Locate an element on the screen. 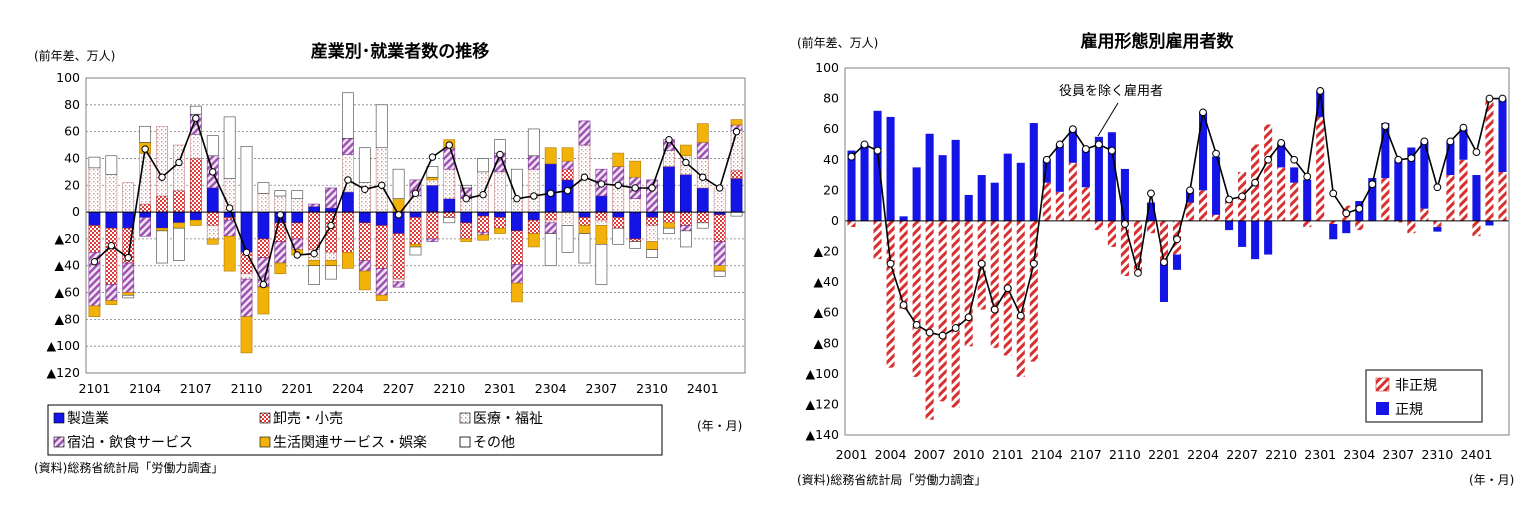 The width and height of the screenshot is (1539, 524). bar-regular-2004 is located at coordinates (890, 168).